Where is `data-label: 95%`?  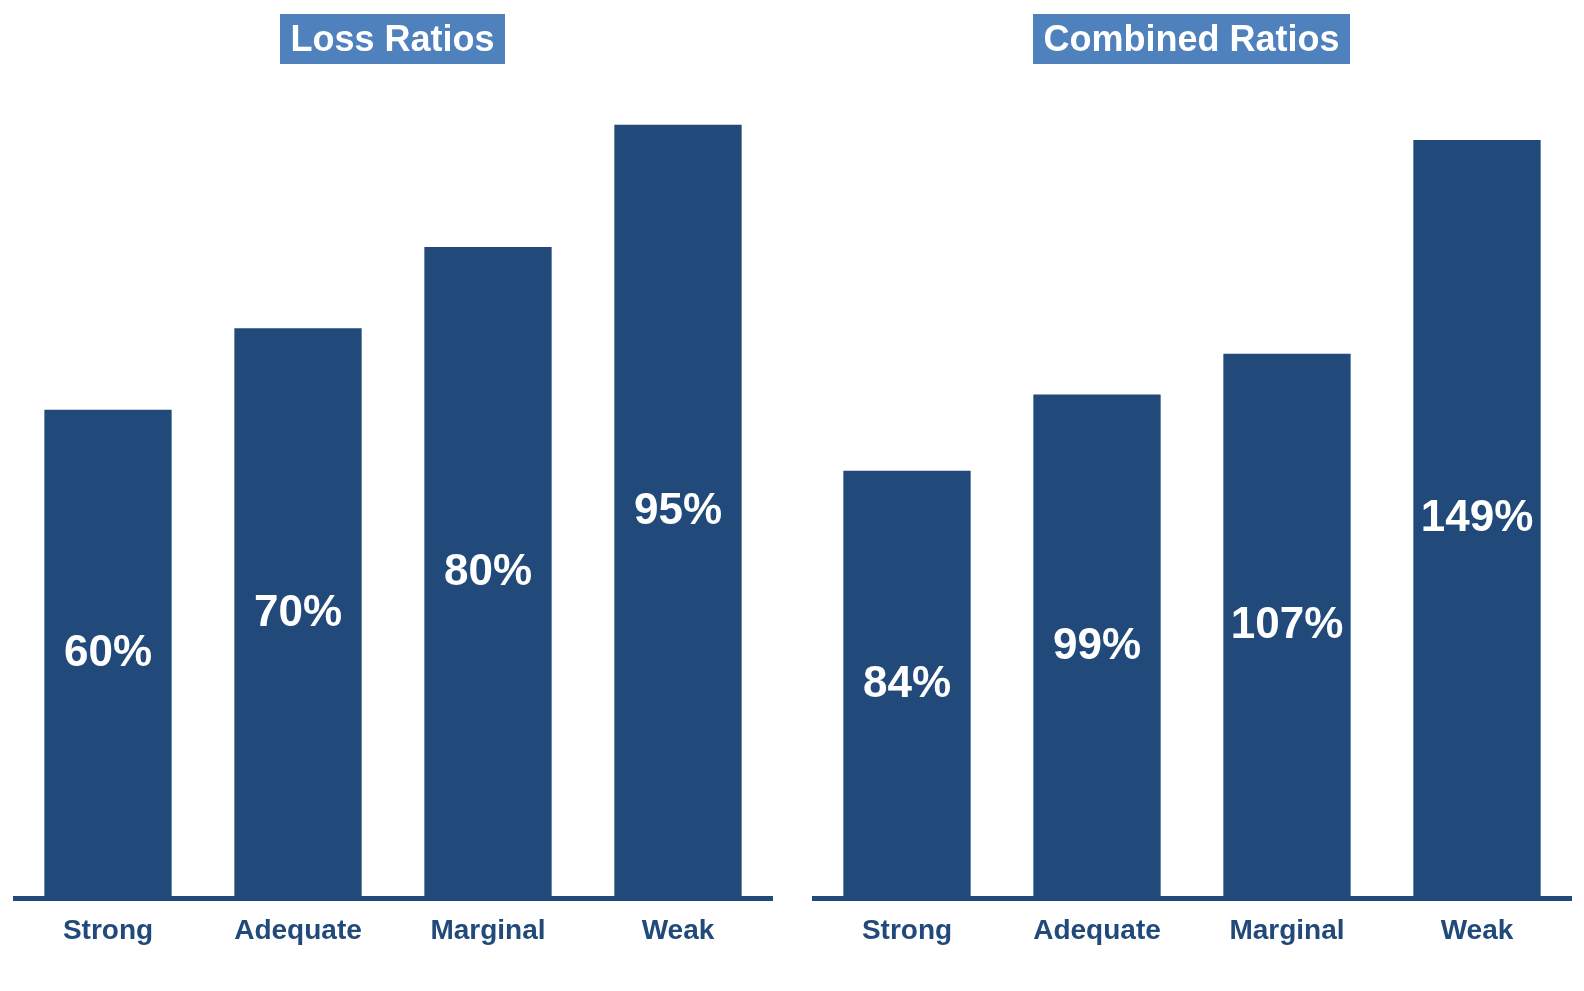
data-label: 95% is located at coordinates (677, 508).